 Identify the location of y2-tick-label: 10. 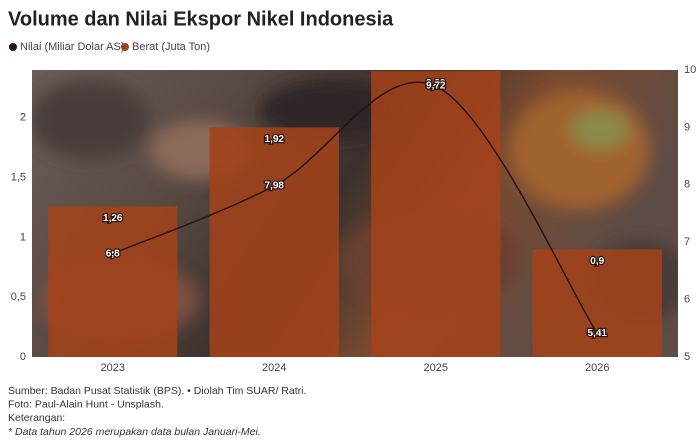
(690, 70).